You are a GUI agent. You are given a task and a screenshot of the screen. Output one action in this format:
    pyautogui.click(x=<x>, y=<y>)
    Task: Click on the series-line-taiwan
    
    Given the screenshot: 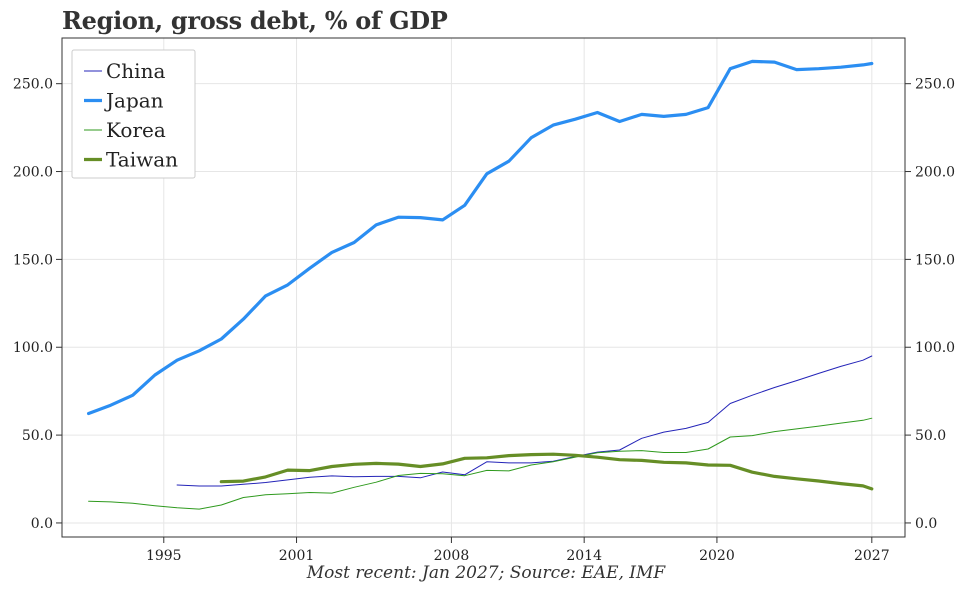 What is the action you would take?
    pyautogui.click(x=546, y=471)
    